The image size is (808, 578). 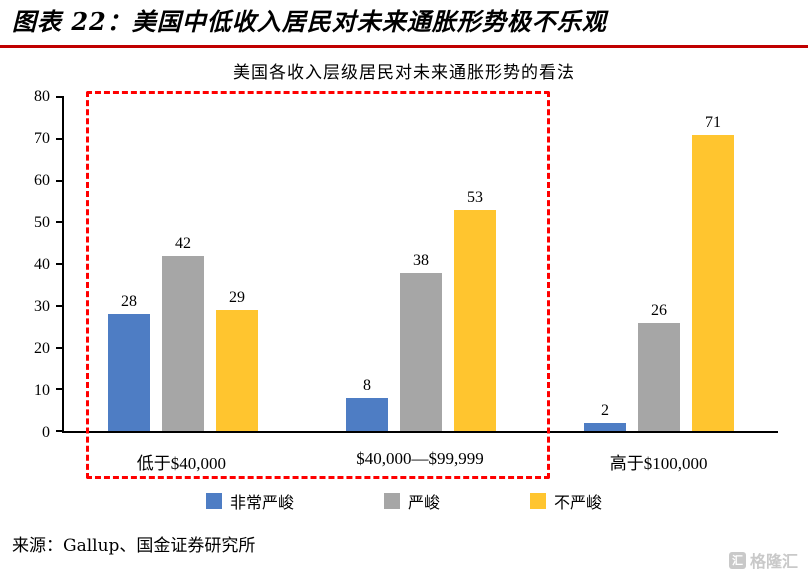 I want to click on legend-label: 不严峻, so click(x=578, y=503).